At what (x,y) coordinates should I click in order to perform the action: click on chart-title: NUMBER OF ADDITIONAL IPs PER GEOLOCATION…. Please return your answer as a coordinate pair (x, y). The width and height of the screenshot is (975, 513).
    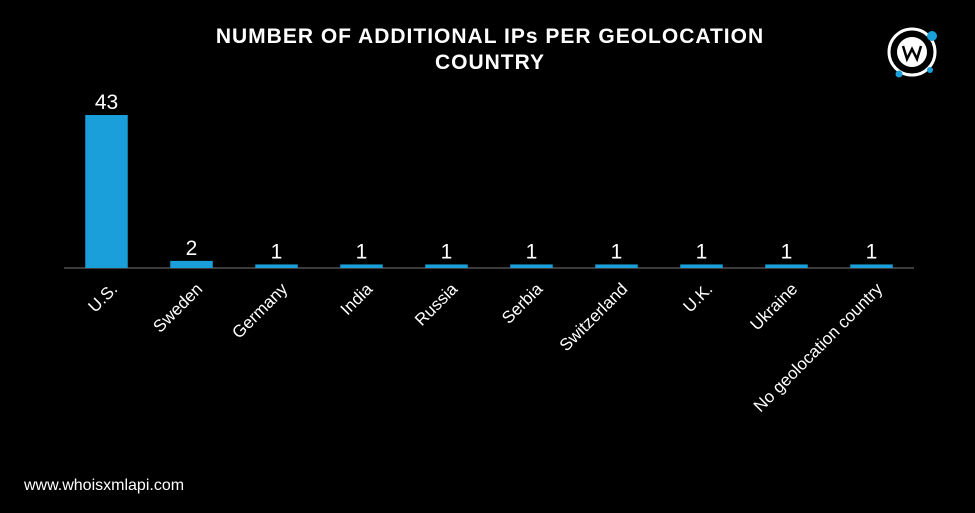
    Looking at the image, I should click on (490, 49).